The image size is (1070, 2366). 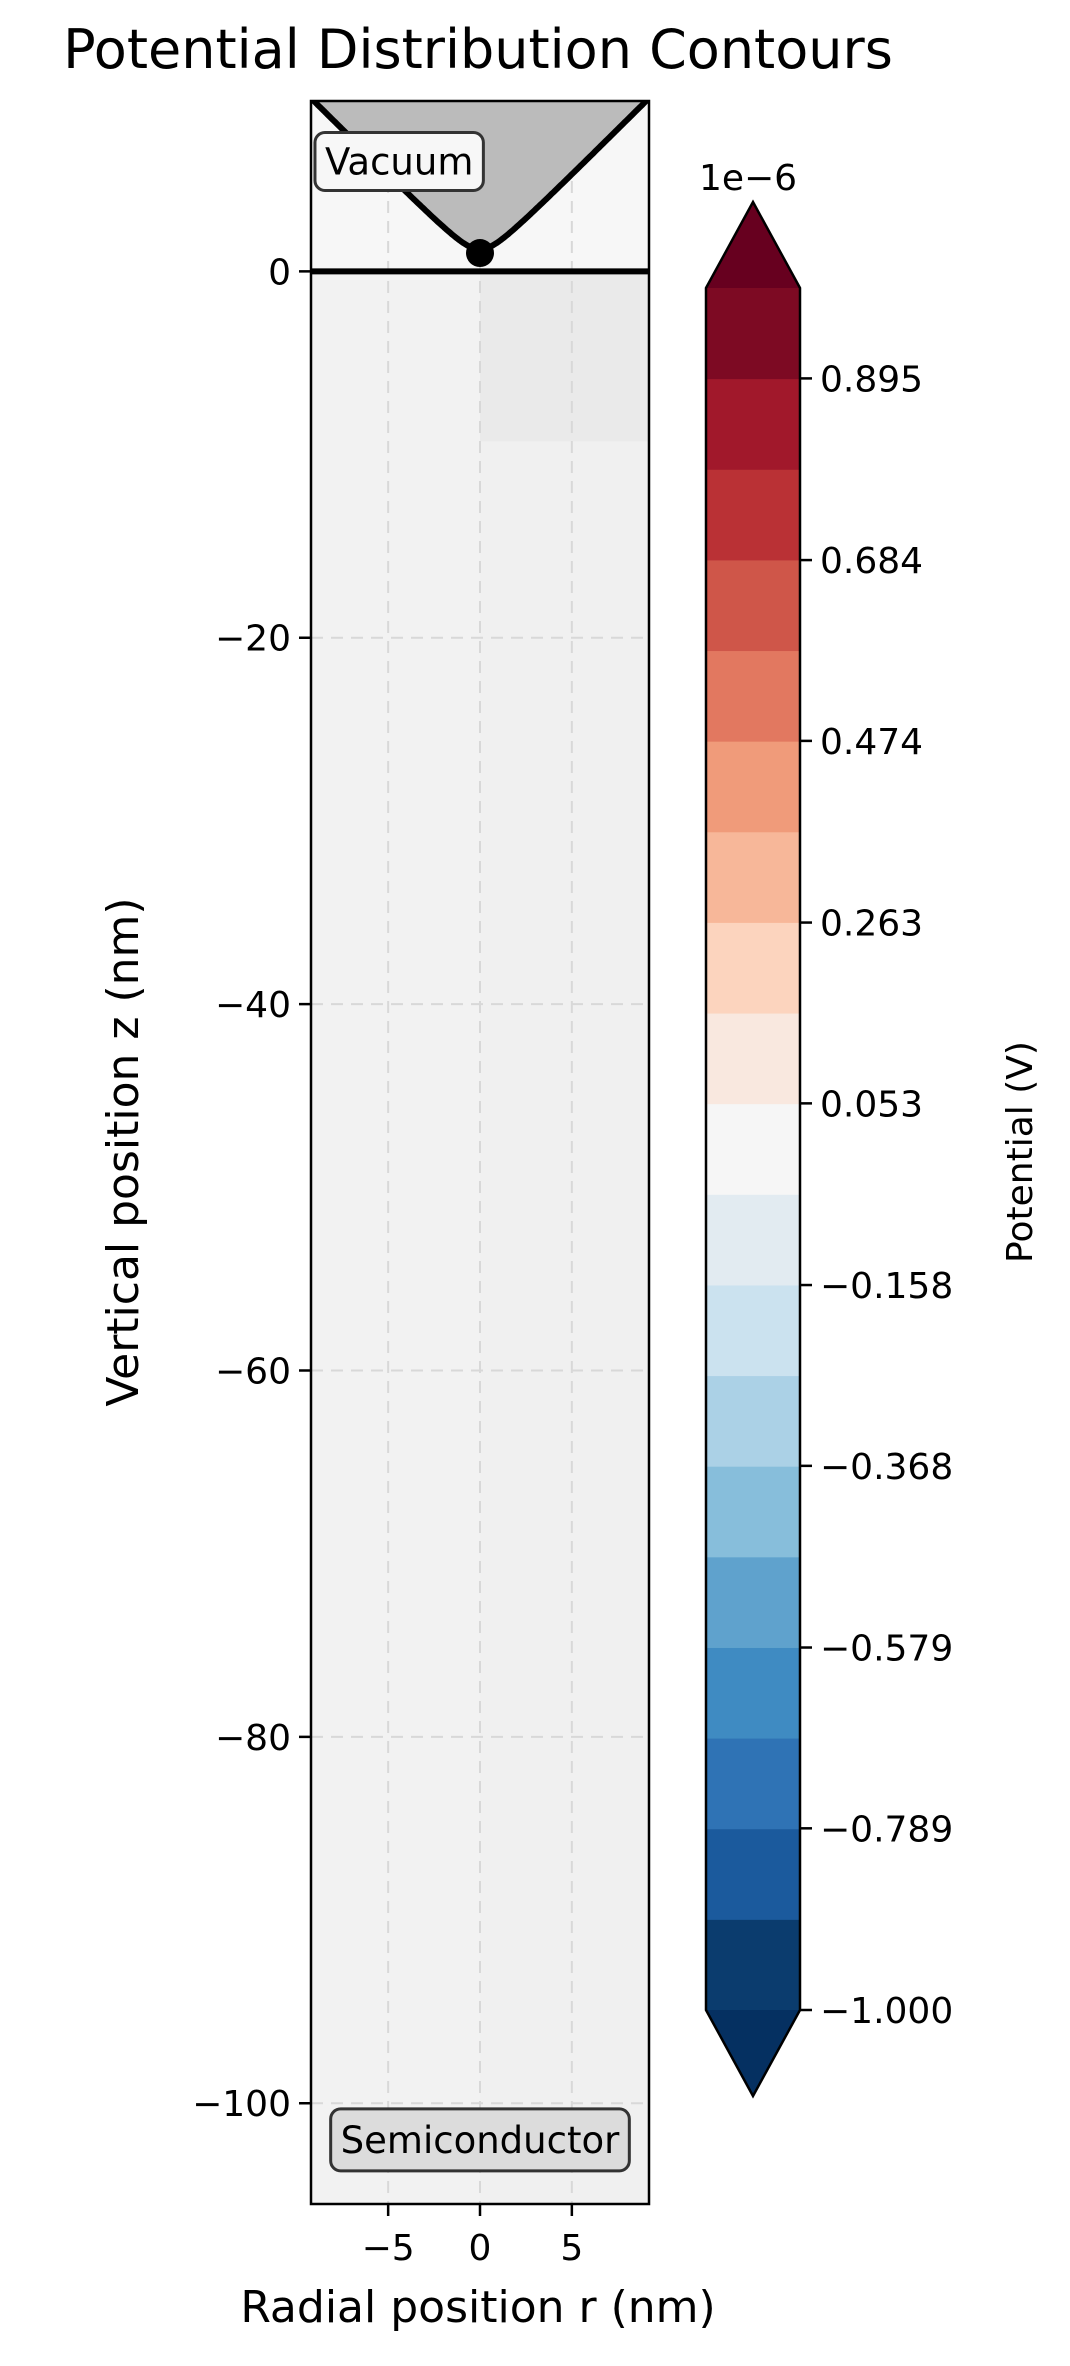 What do you see at coordinates (886, 1286) in the screenshot?
I see `colorbar-tick-label-4: −0.158` at bounding box center [886, 1286].